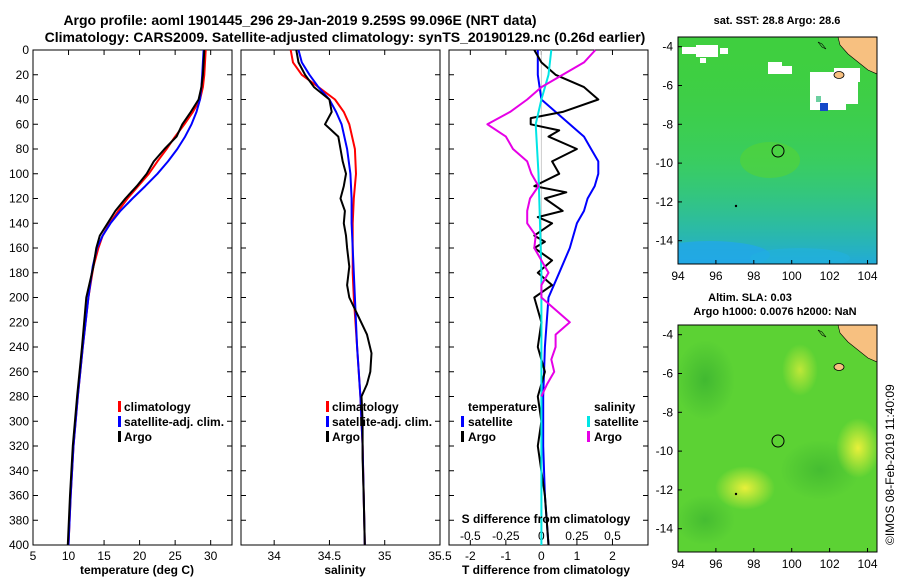 The height and width of the screenshot is (580, 900). I want to click on land-sumatra, so click(857, 56).